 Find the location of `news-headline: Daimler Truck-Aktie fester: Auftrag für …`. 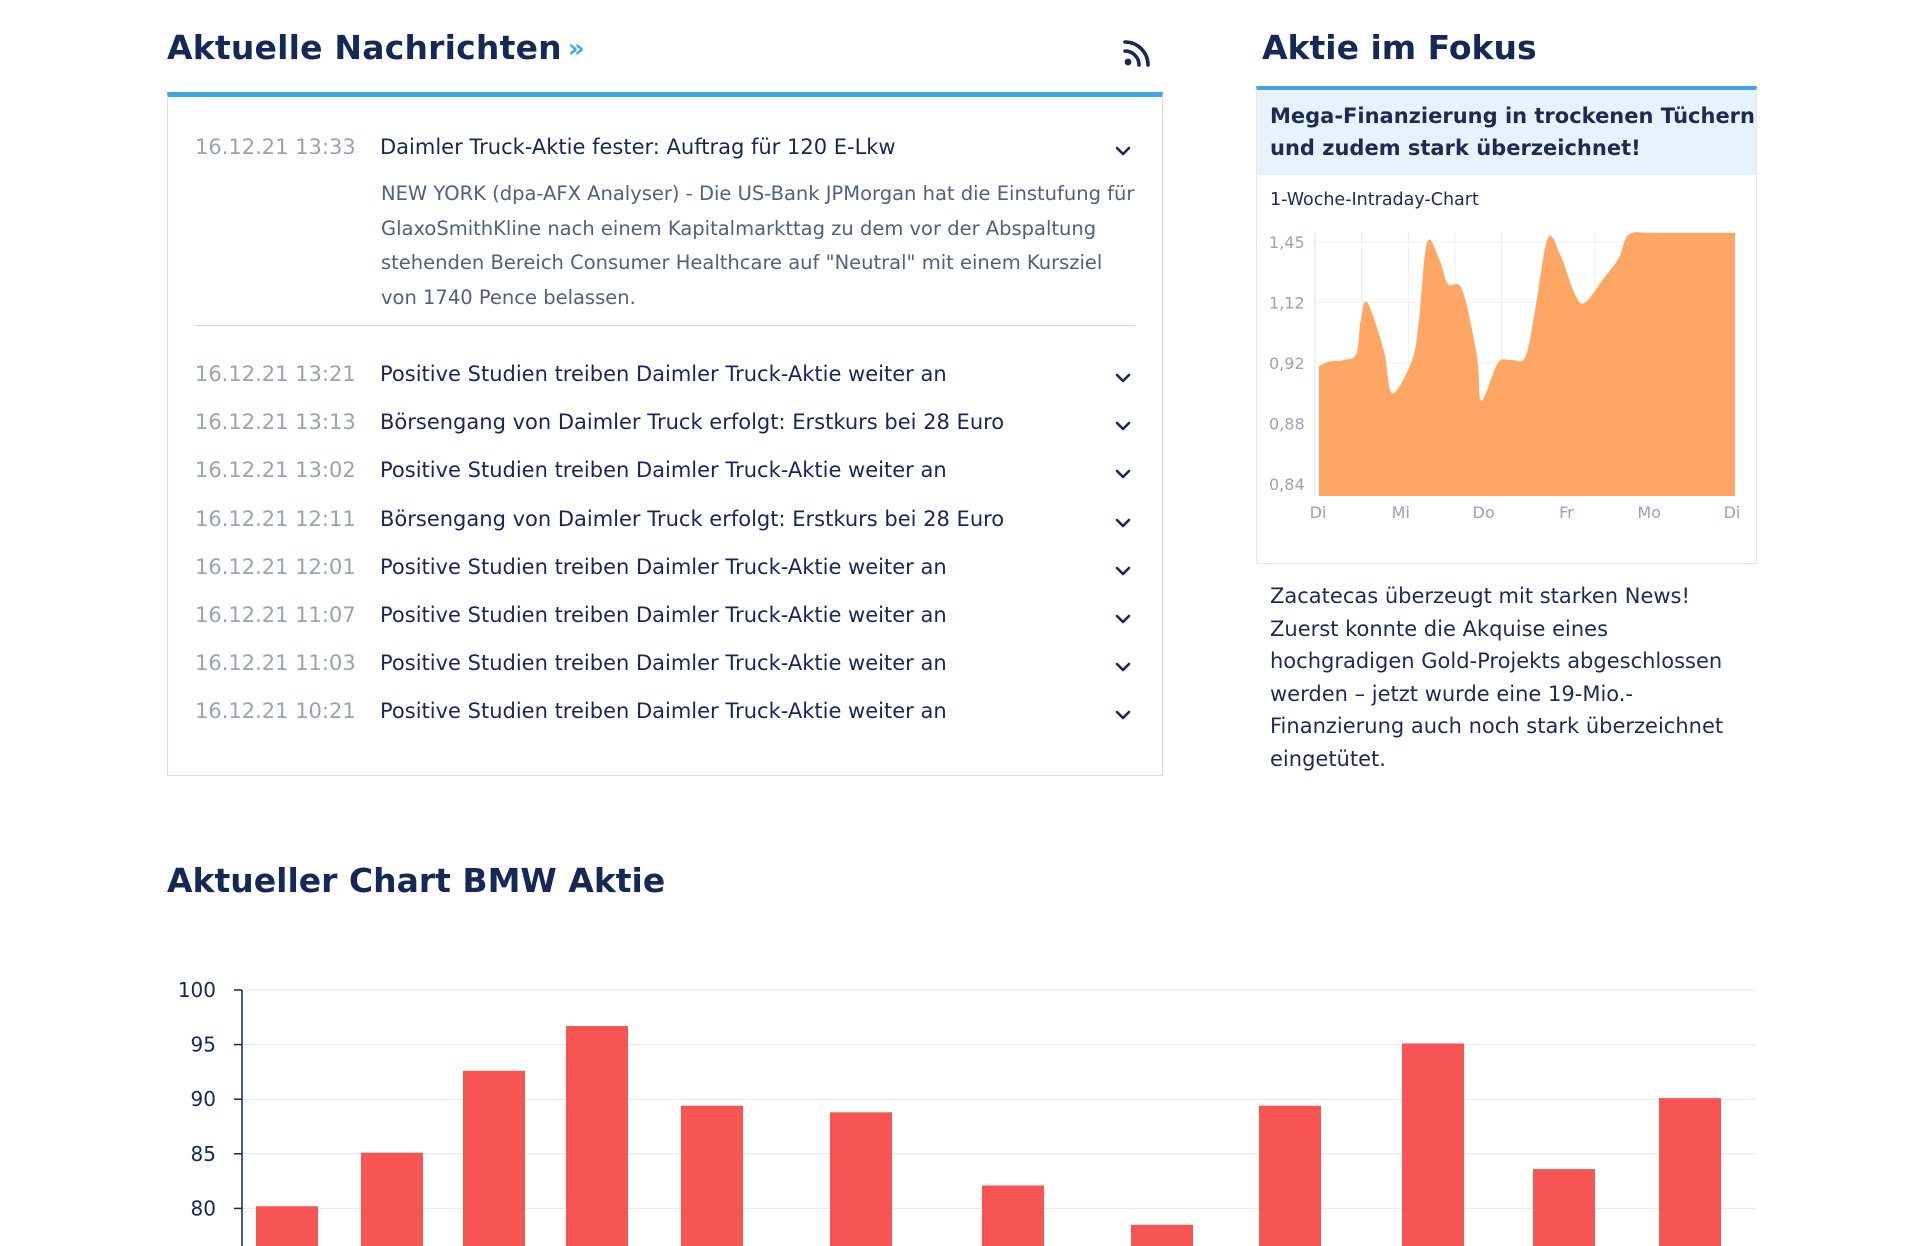

news-headline: Daimler Truck-Aktie fester: Auftrag für … is located at coordinates (638, 147).